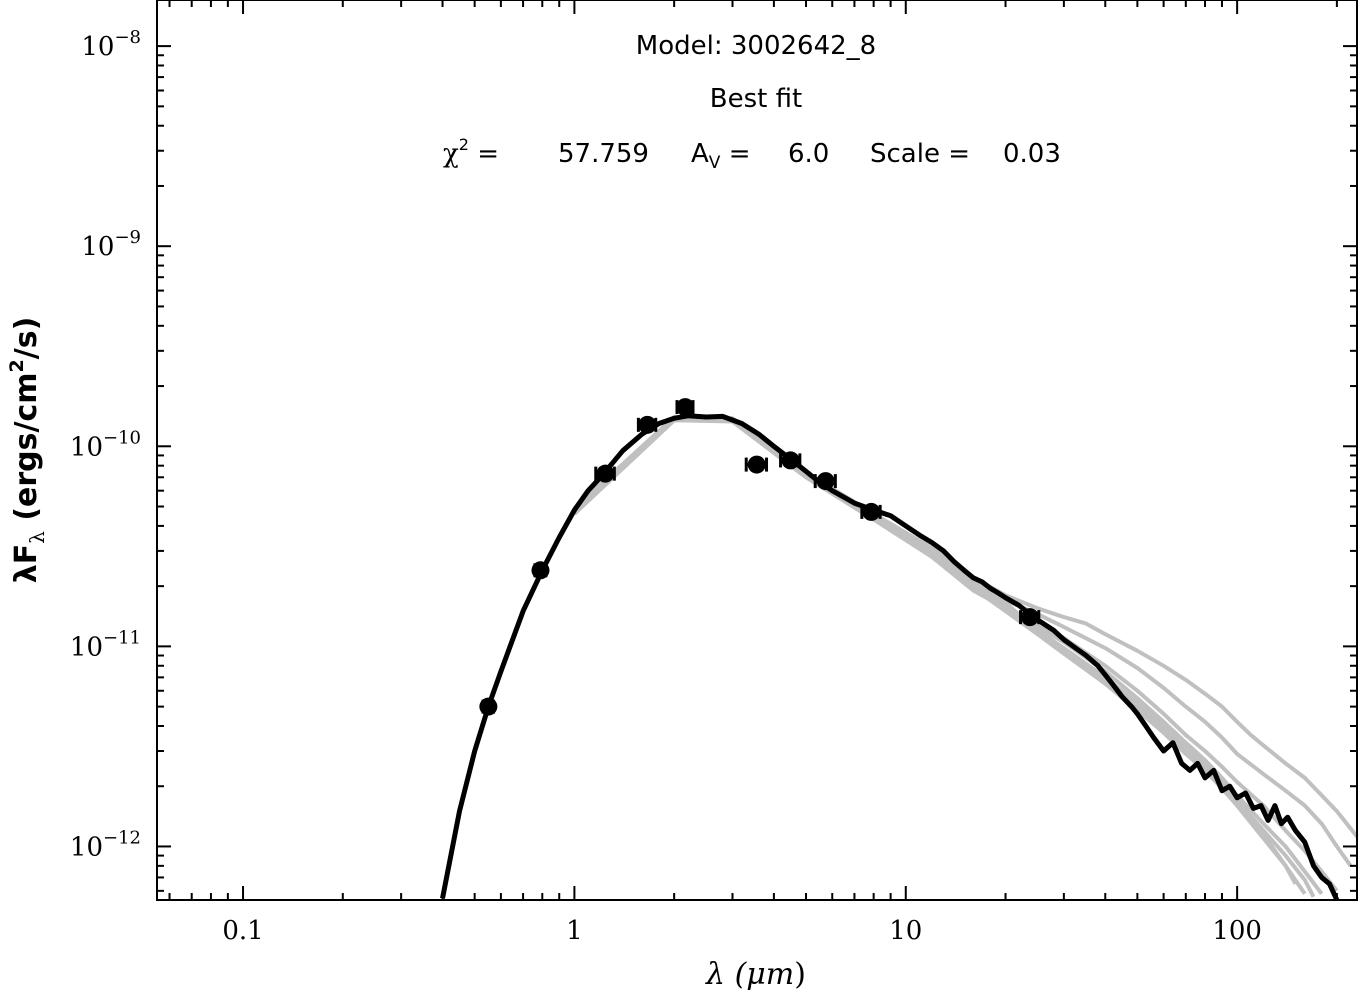 This screenshot has height=994, width=1359. Describe the element at coordinates (1237, 931) in the screenshot. I see `x-tick-label: 100` at that location.